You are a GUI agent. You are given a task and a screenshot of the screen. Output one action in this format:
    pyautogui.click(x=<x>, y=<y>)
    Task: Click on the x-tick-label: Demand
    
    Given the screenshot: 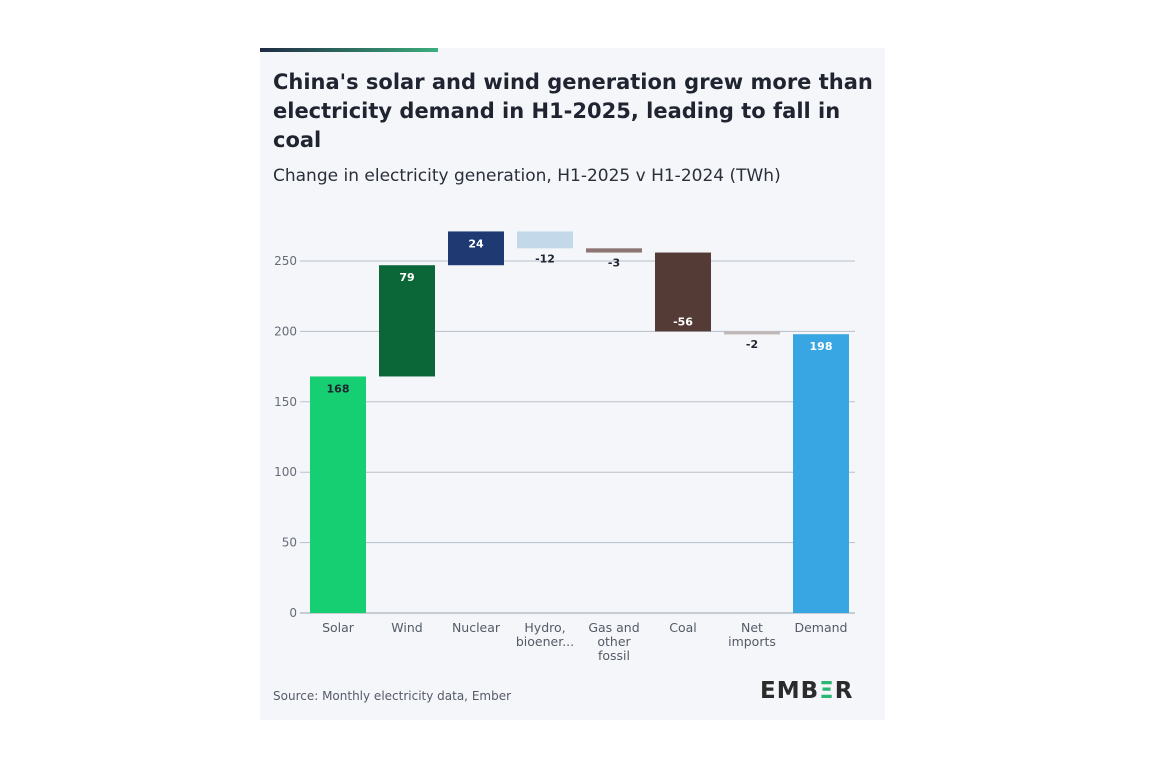 What is the action you would take?
    pyautogui.click(x=820, y=627)
    